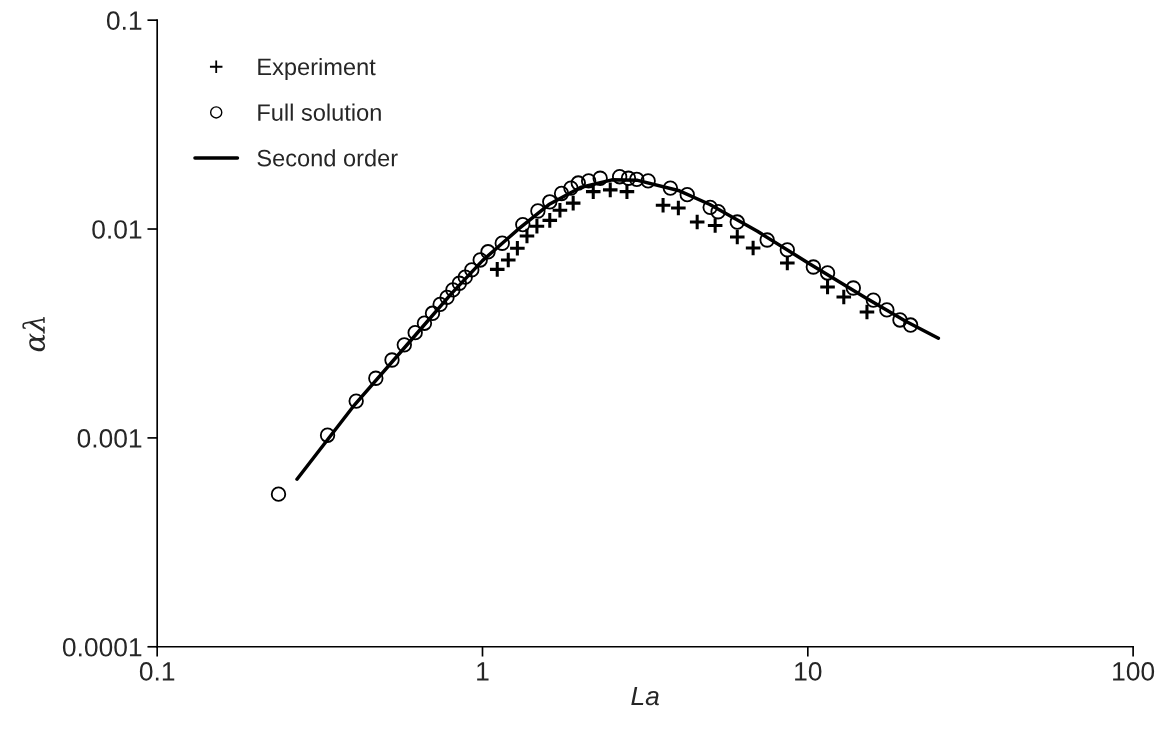 The width and height of the screenshot is (1173, 746). What do you see at coordinates (319, 112) in the screenshot?
I see `legend-label: Full solution` at bounding box center [319, 112].